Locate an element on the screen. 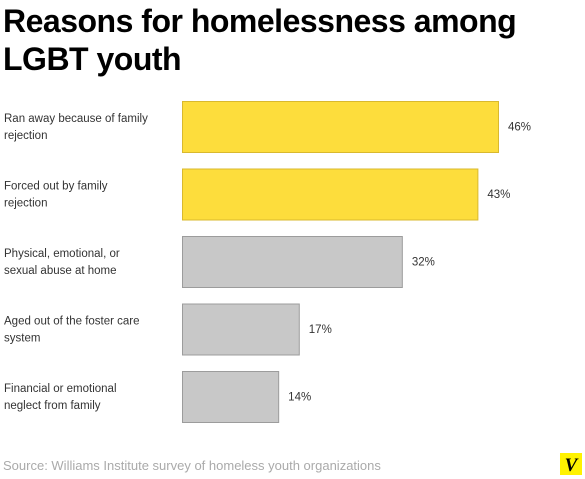  vox-v-logo-icon: V is located at coordinates (571, 464).